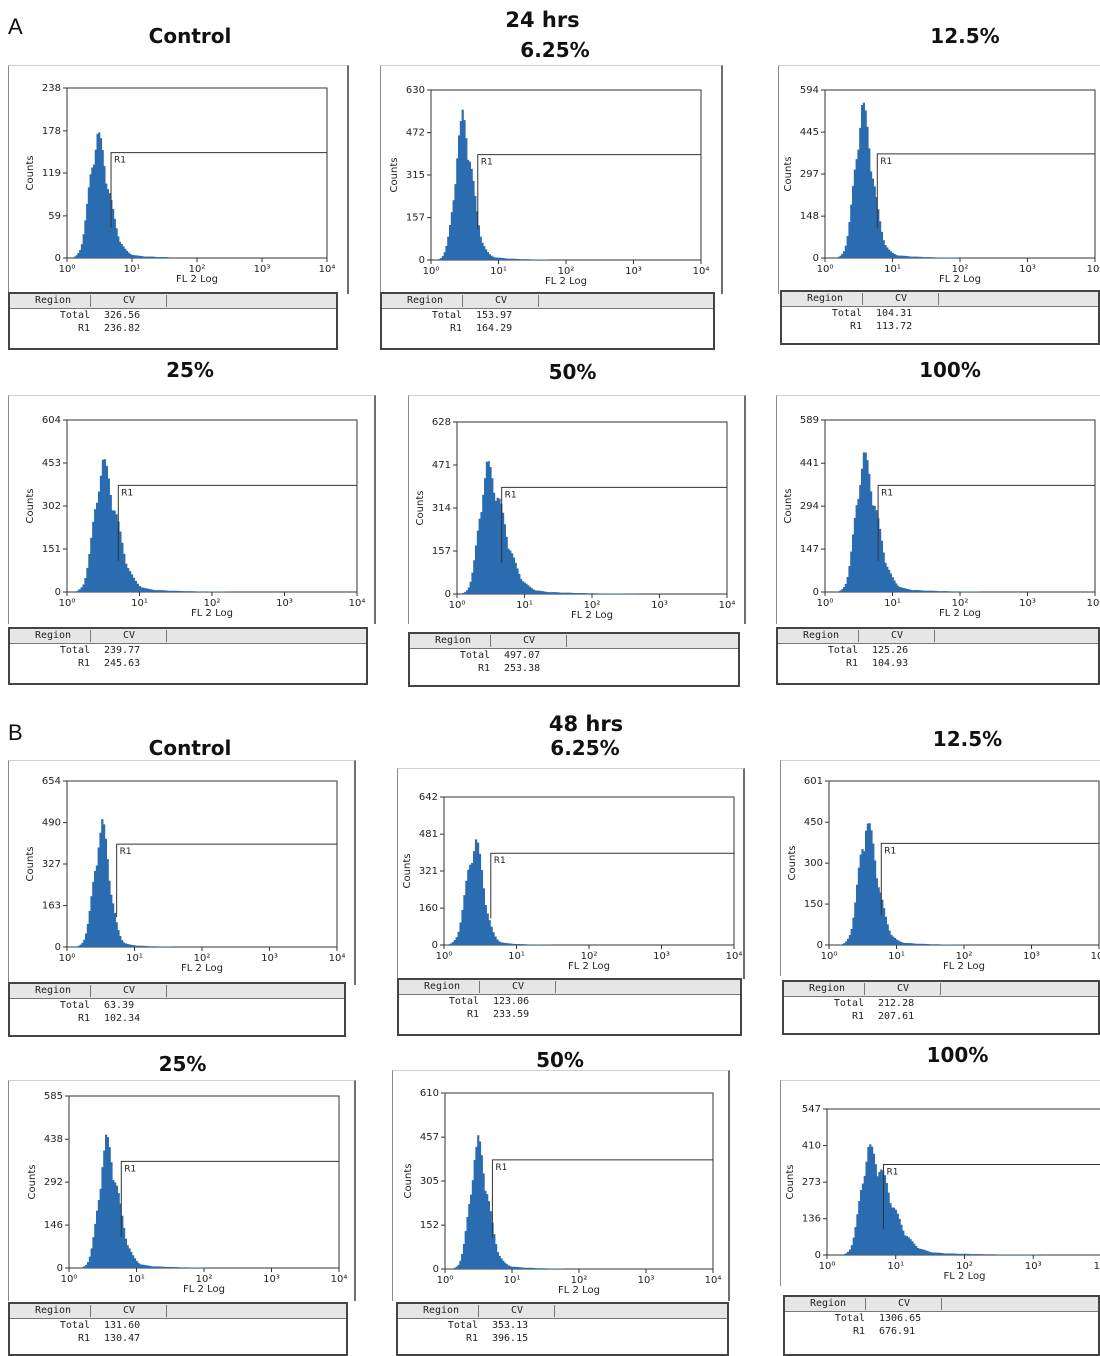 This screenshot has height=1356, width=1100. What do you see at coordinates (51, 549) in the screenshot?
I see `y-tick-label: 151` at bounding box center [51, 549].